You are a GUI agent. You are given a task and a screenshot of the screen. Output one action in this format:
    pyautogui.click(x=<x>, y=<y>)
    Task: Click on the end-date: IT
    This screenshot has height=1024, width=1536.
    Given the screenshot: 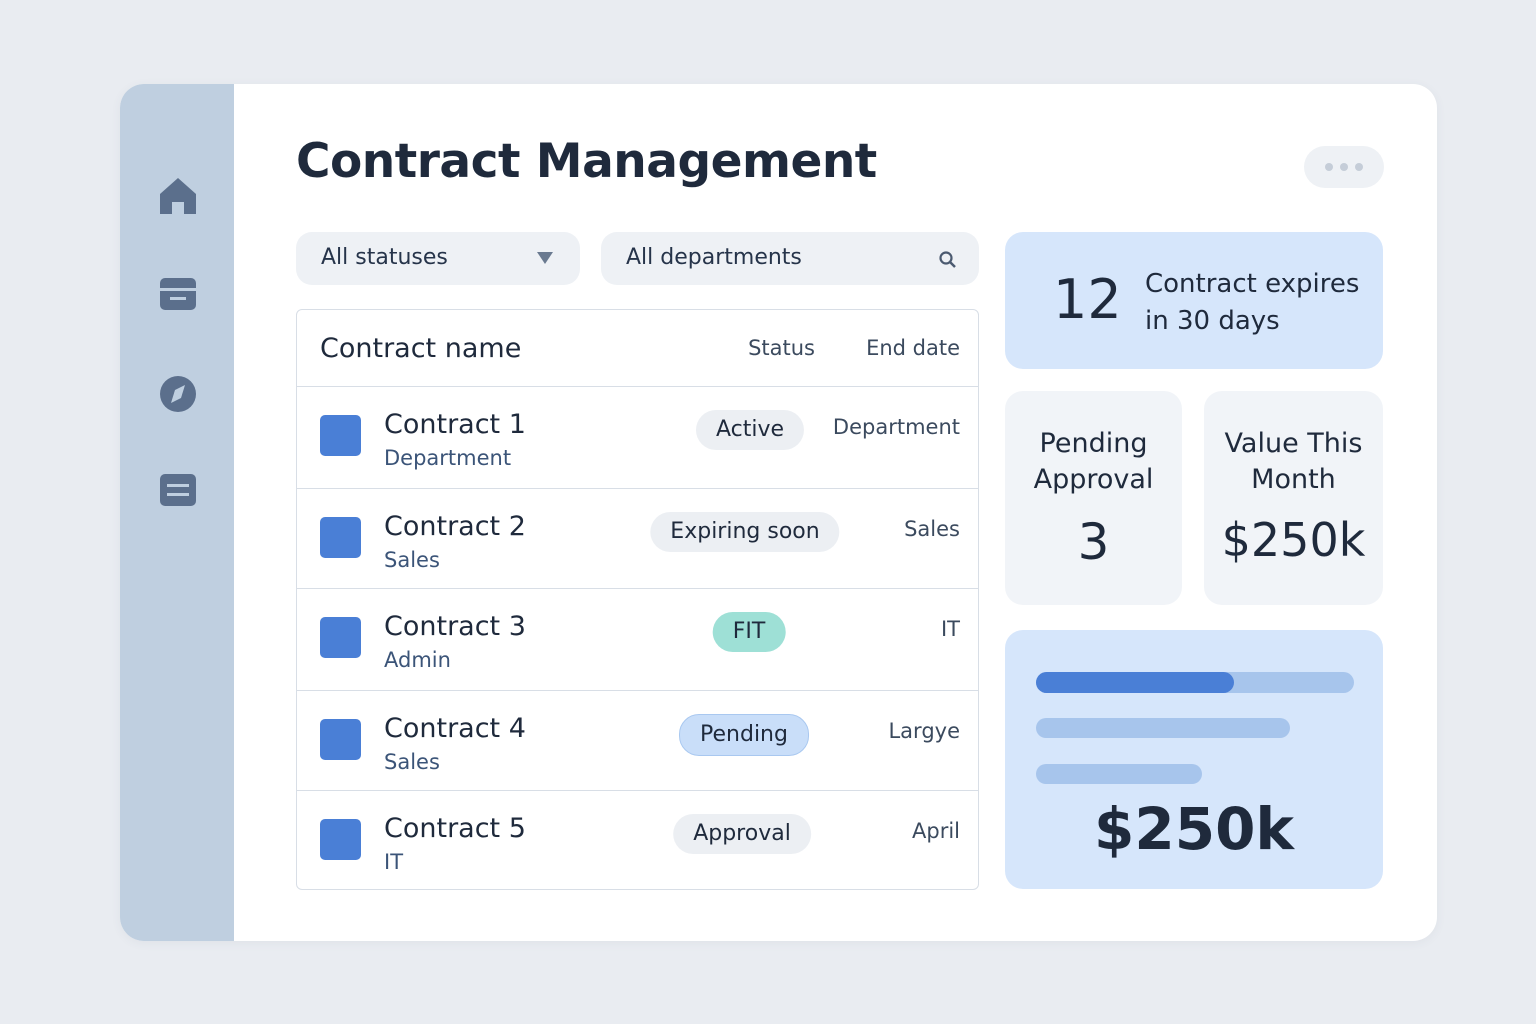 What is the action you would take?
    pyautogui.click(x=950, y=629)
    